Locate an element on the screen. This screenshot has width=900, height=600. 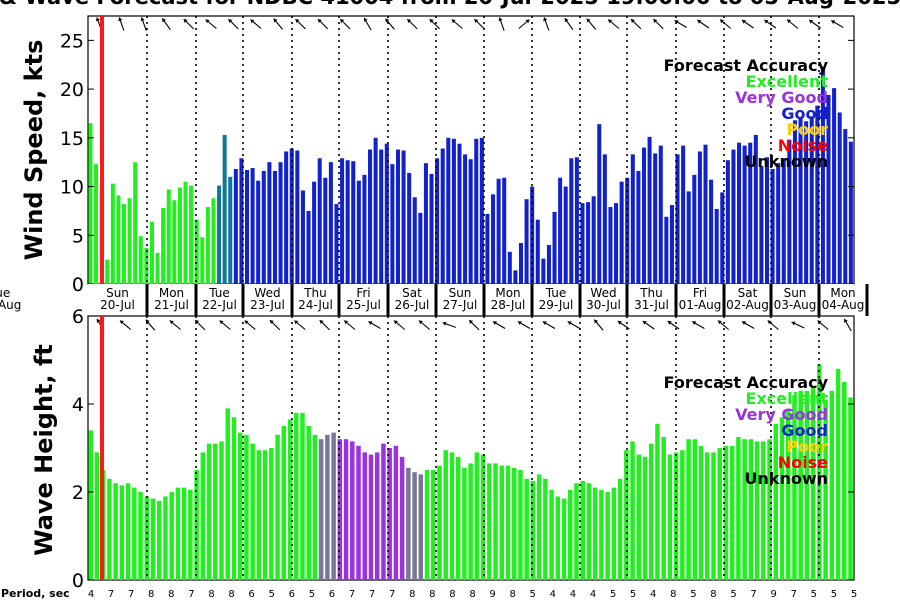
day-date-label: 29-Jul is located at coordinates (556, 305).